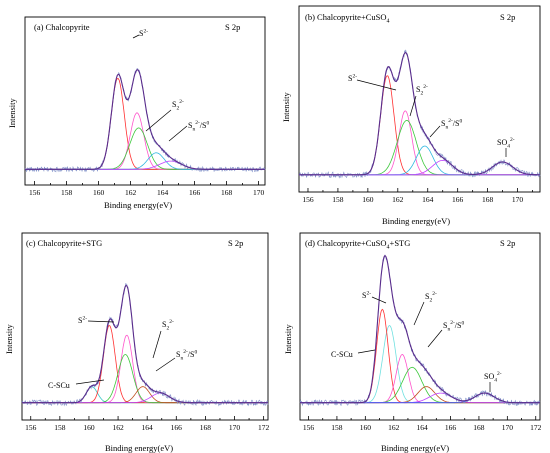 Image resolution: width=550 pixels, height=453 pixels. What do you see at coordinates (147, 189) in the screenshot?
I see `panel-a-x-axis: 156 158 160 162 164 166 168 170` at bounding box center [147, 189].